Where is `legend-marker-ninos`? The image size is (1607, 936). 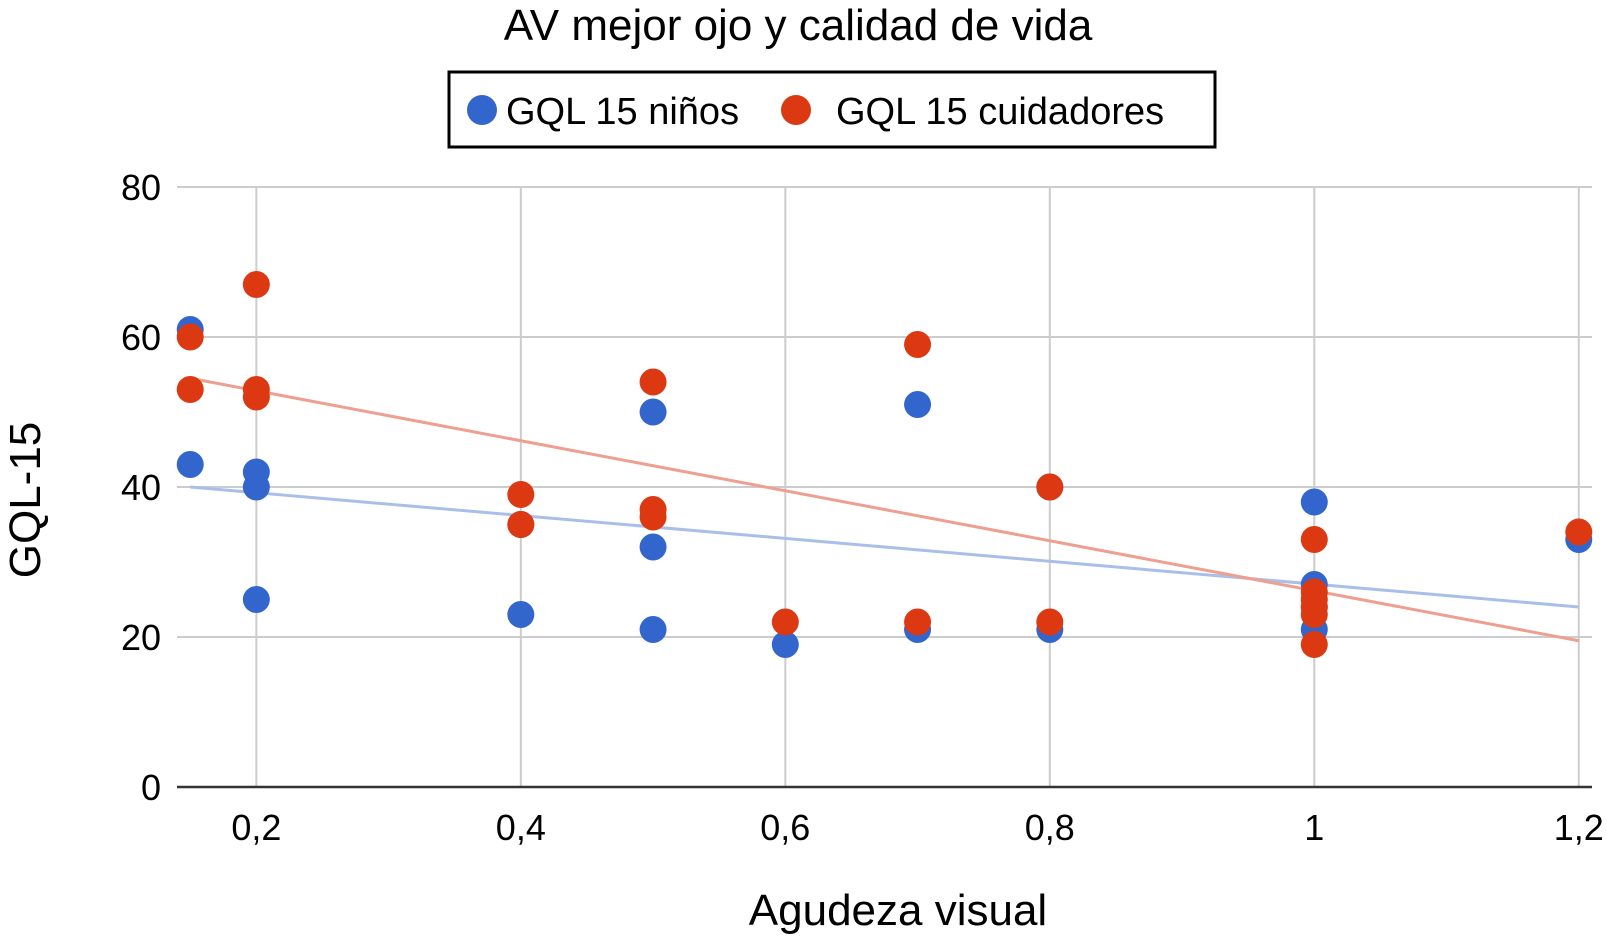 legend-marker-ninos is located at coordinates (482, 110).